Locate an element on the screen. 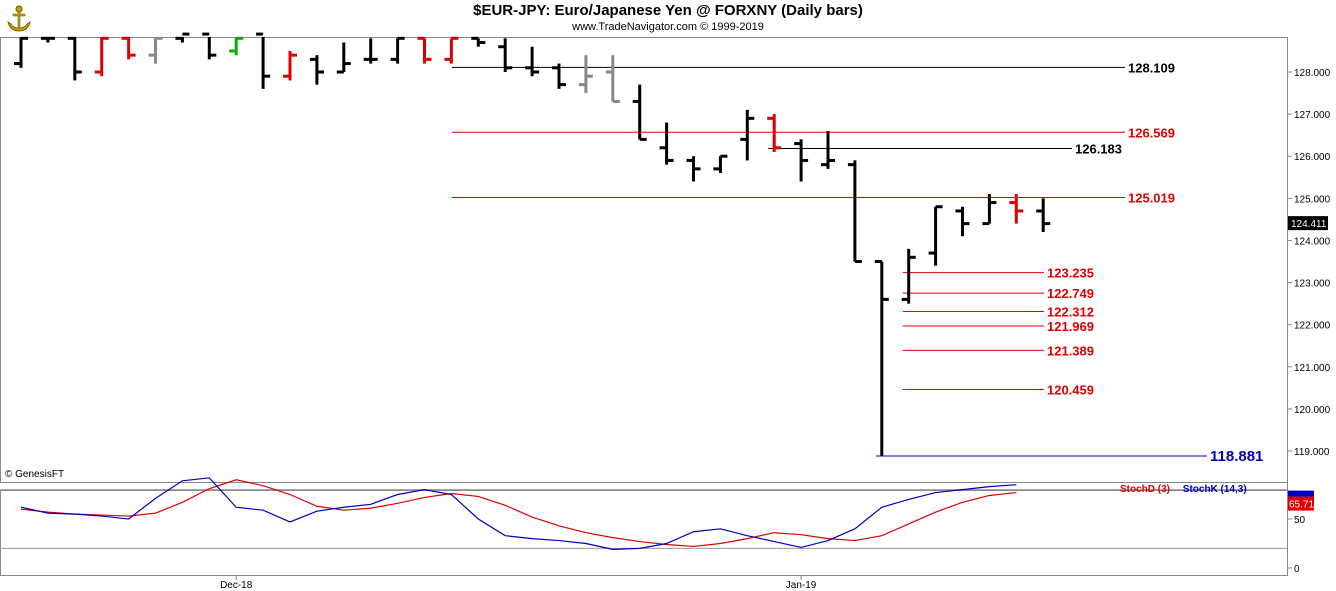  price-tick-label: 125.000 is located at coordinates (1312, 199).